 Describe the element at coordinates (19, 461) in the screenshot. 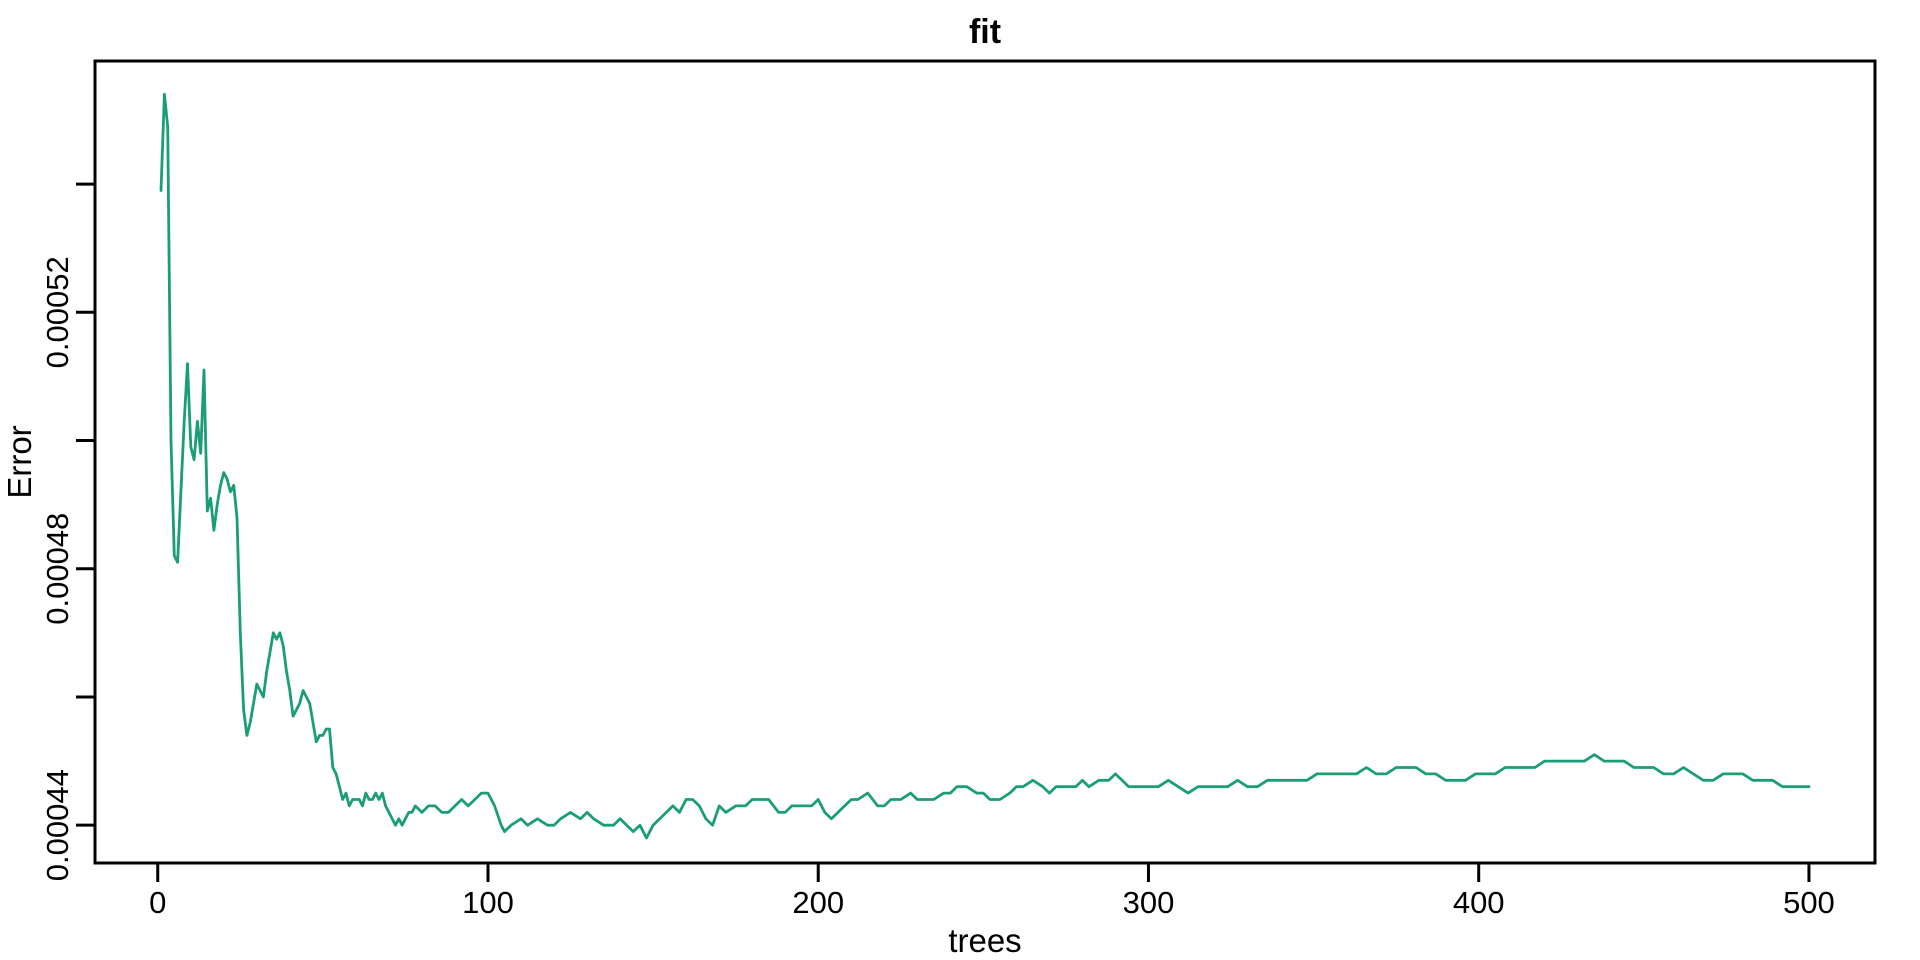

I see `y-axis-label: Error` at that location.